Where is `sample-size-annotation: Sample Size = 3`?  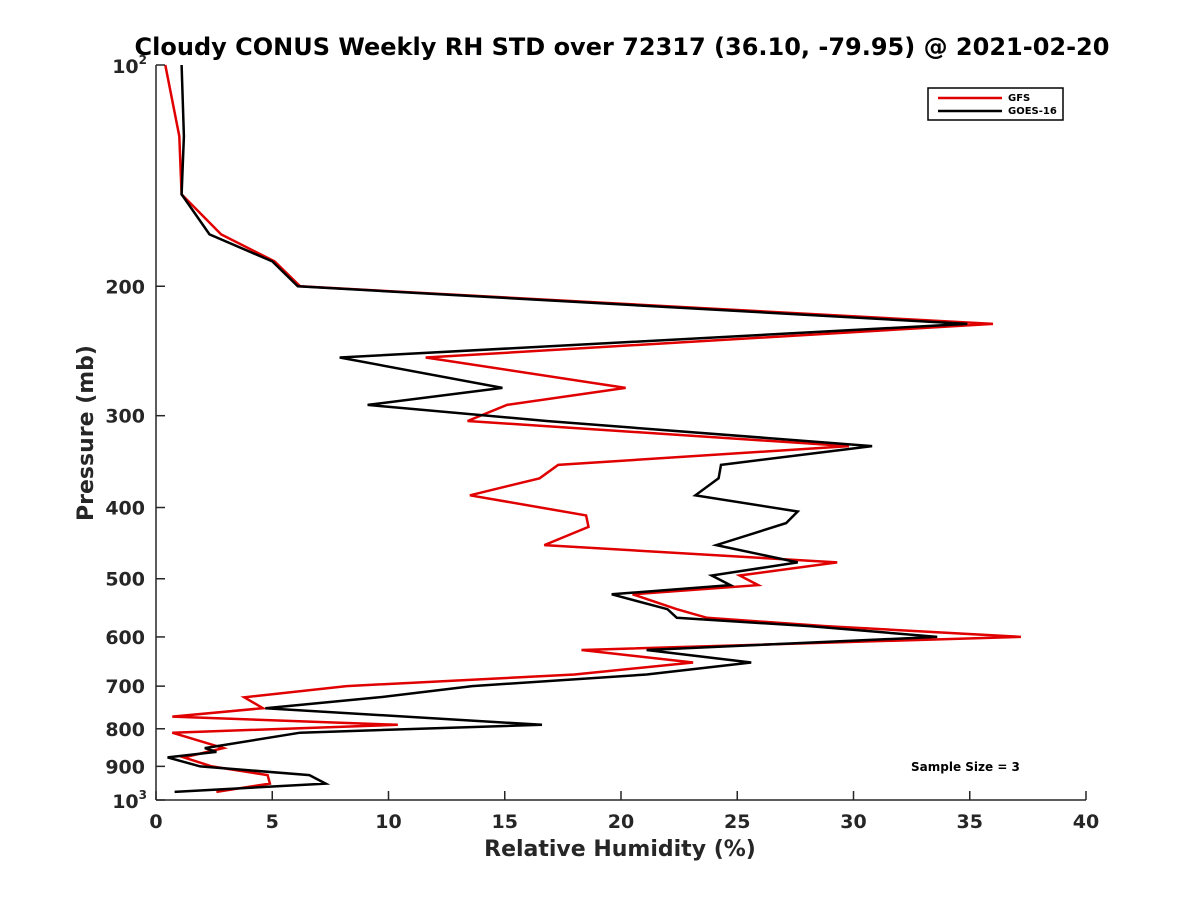
sample-size-annotation: Sample Size = 3 is located at coordinates (965, 767).